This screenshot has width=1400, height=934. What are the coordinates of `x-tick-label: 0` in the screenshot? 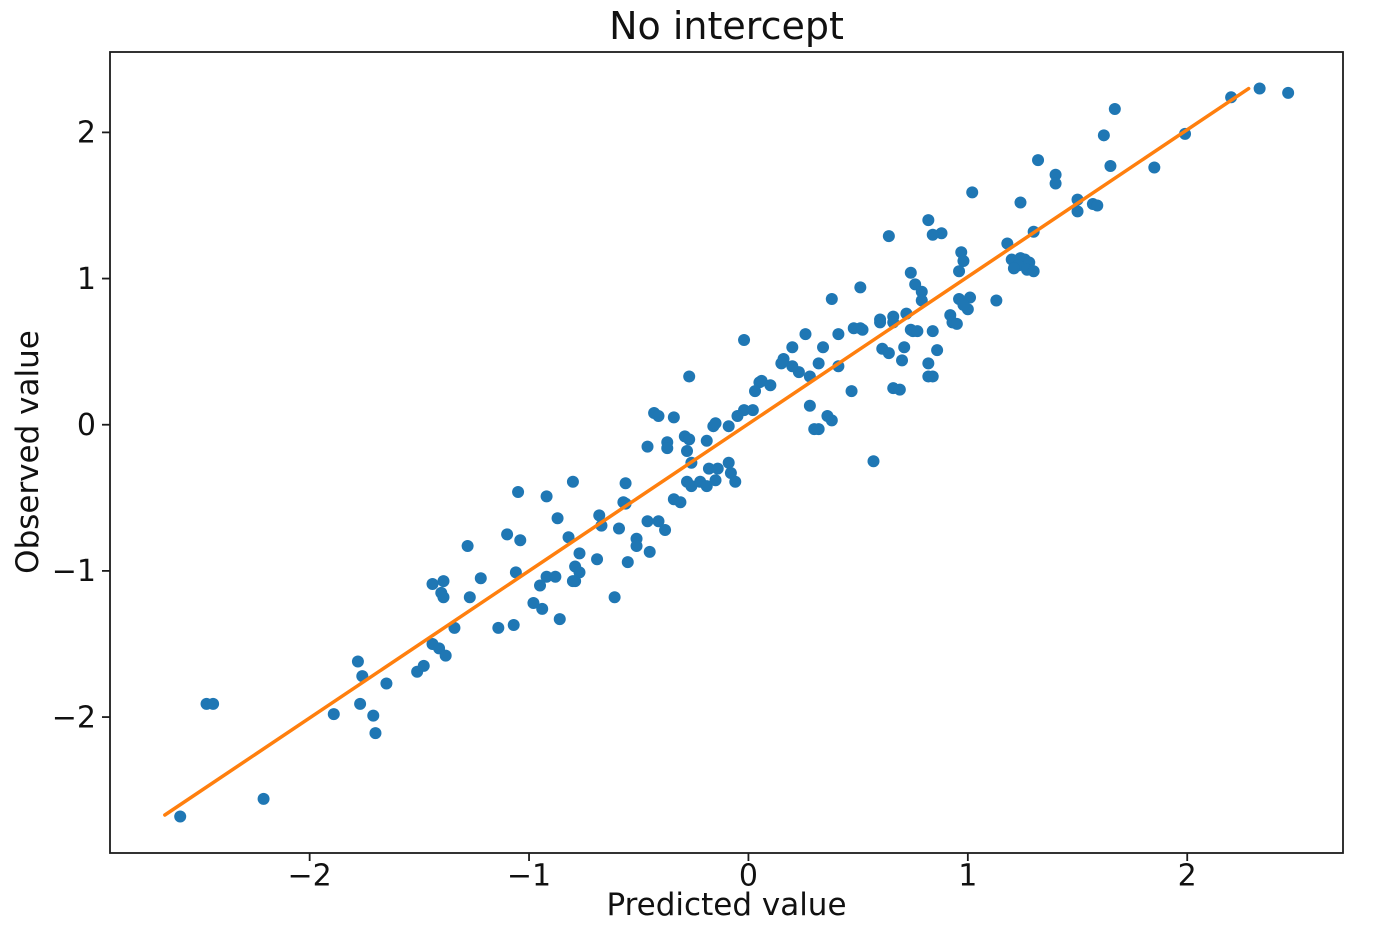 It's located at (748, 876).